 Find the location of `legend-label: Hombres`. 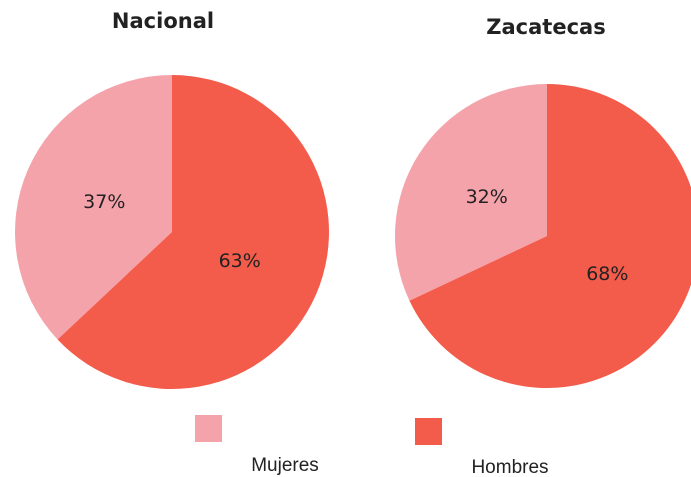

legend-label: Hombres is located at coordinates (509, 467).